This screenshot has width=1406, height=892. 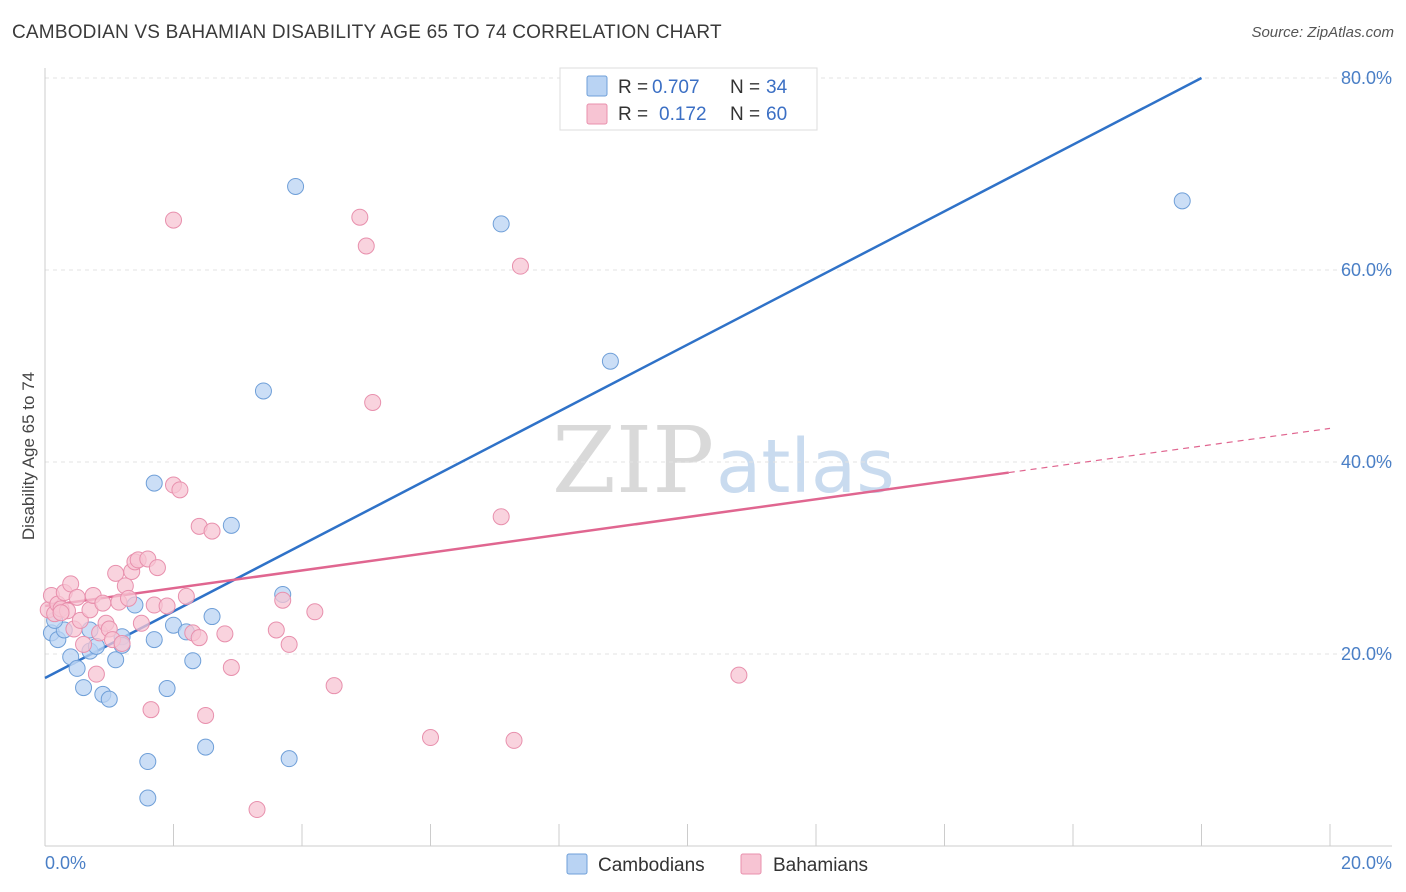 I want to click on legend-r-value-cambodians: 0.707, so click(x=676, y=87).